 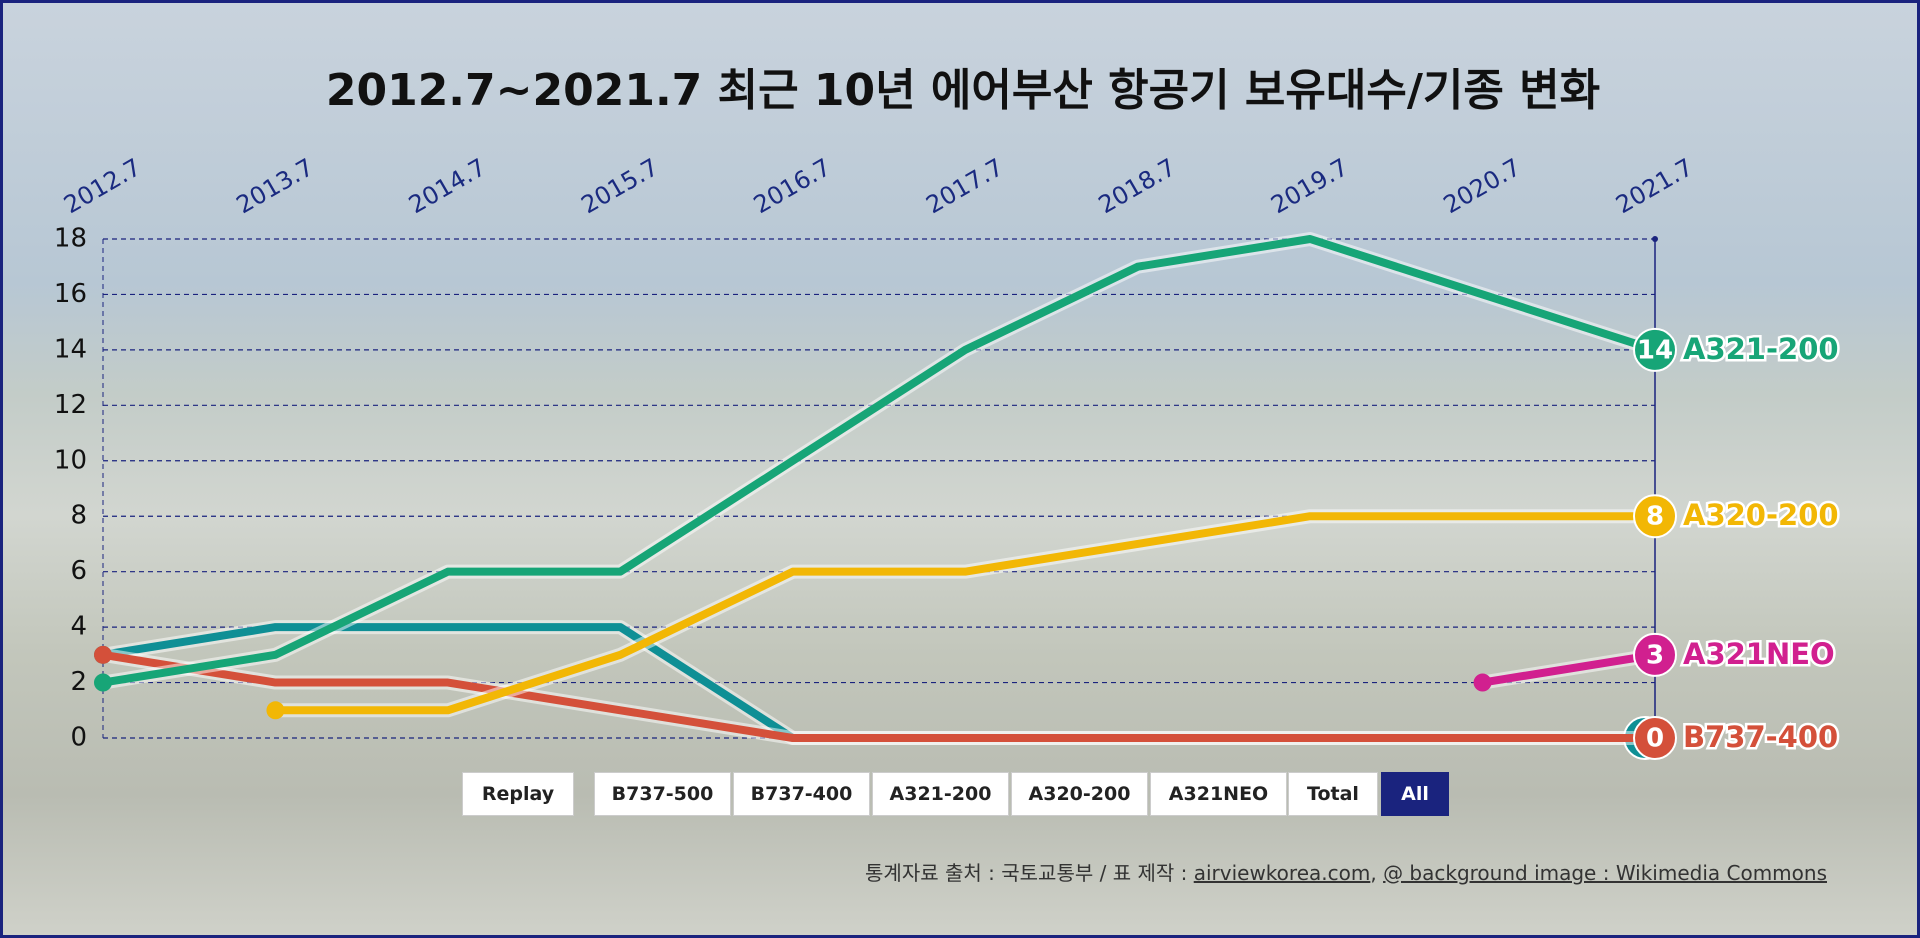 What do you see at coordinates (78, 516) in the screenshot?
I see `y-tick-label: 8` at bounding box center [78, 516].